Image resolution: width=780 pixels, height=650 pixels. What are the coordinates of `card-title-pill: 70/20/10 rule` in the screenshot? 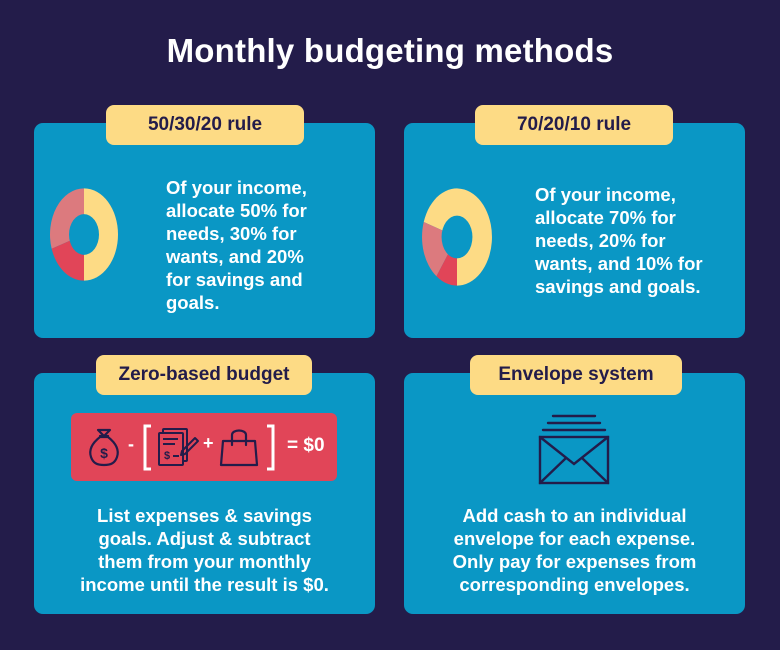 It's located at (574, 125).